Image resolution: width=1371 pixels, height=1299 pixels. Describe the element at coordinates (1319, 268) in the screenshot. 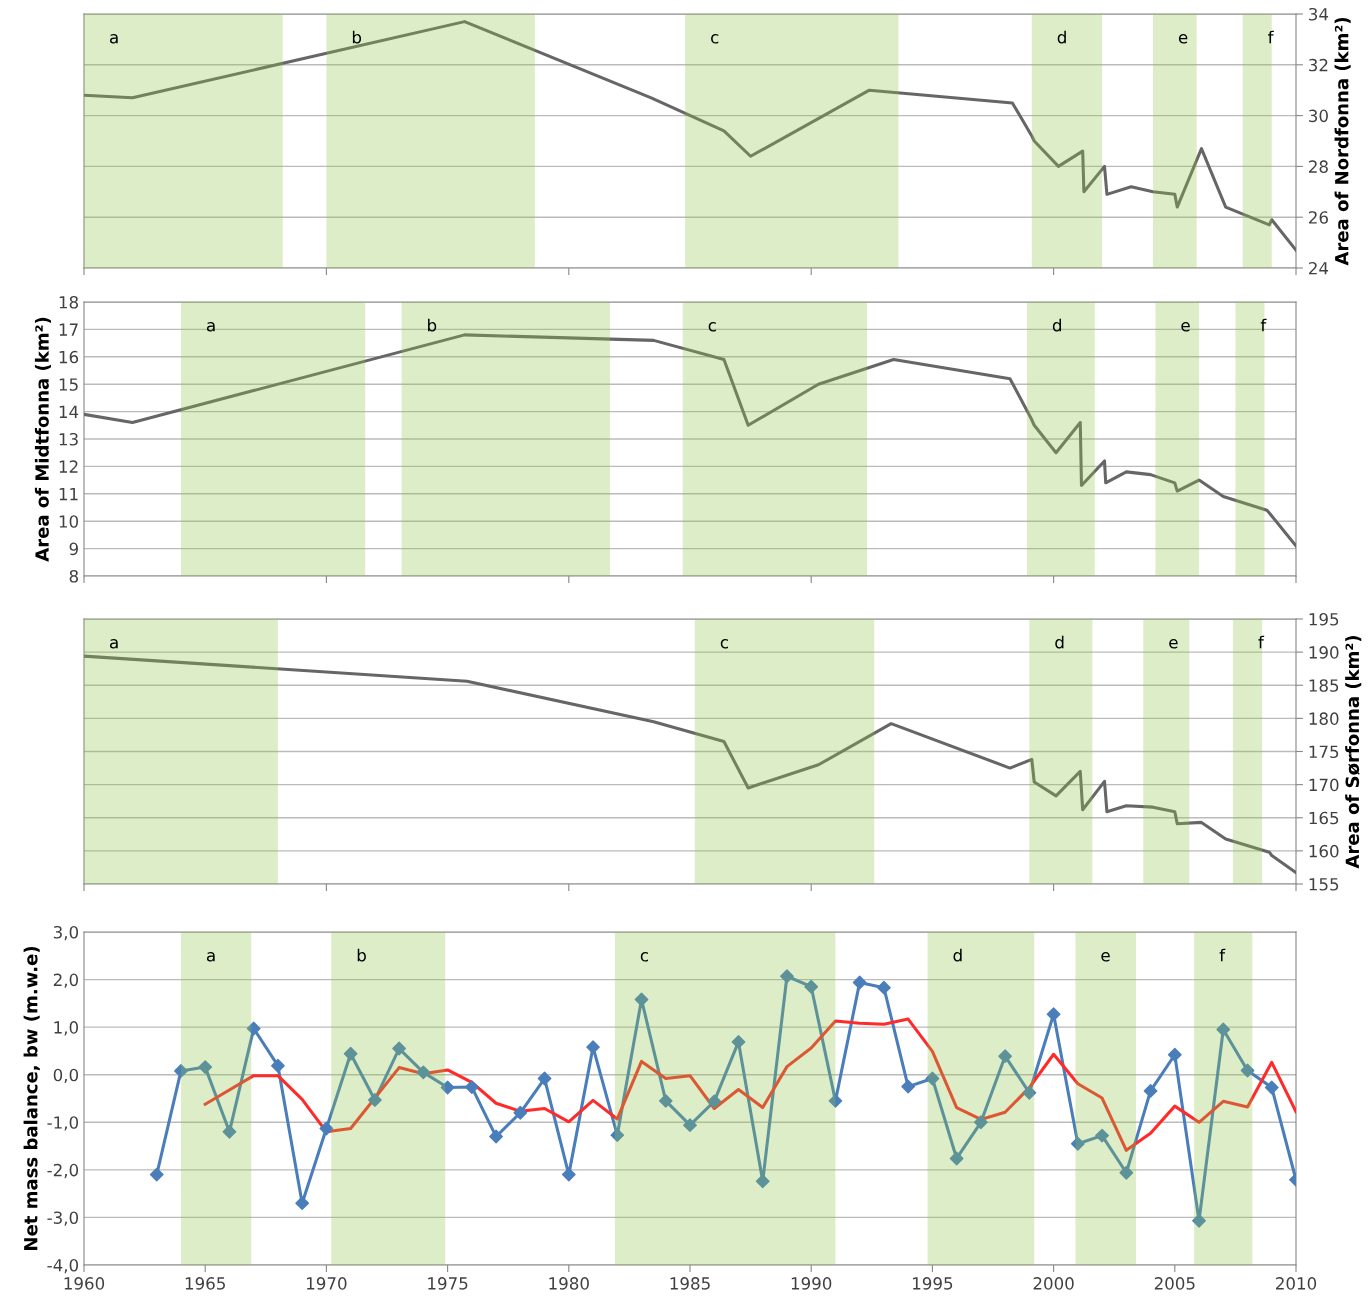

I see `y-tick-label: 24` at that location.